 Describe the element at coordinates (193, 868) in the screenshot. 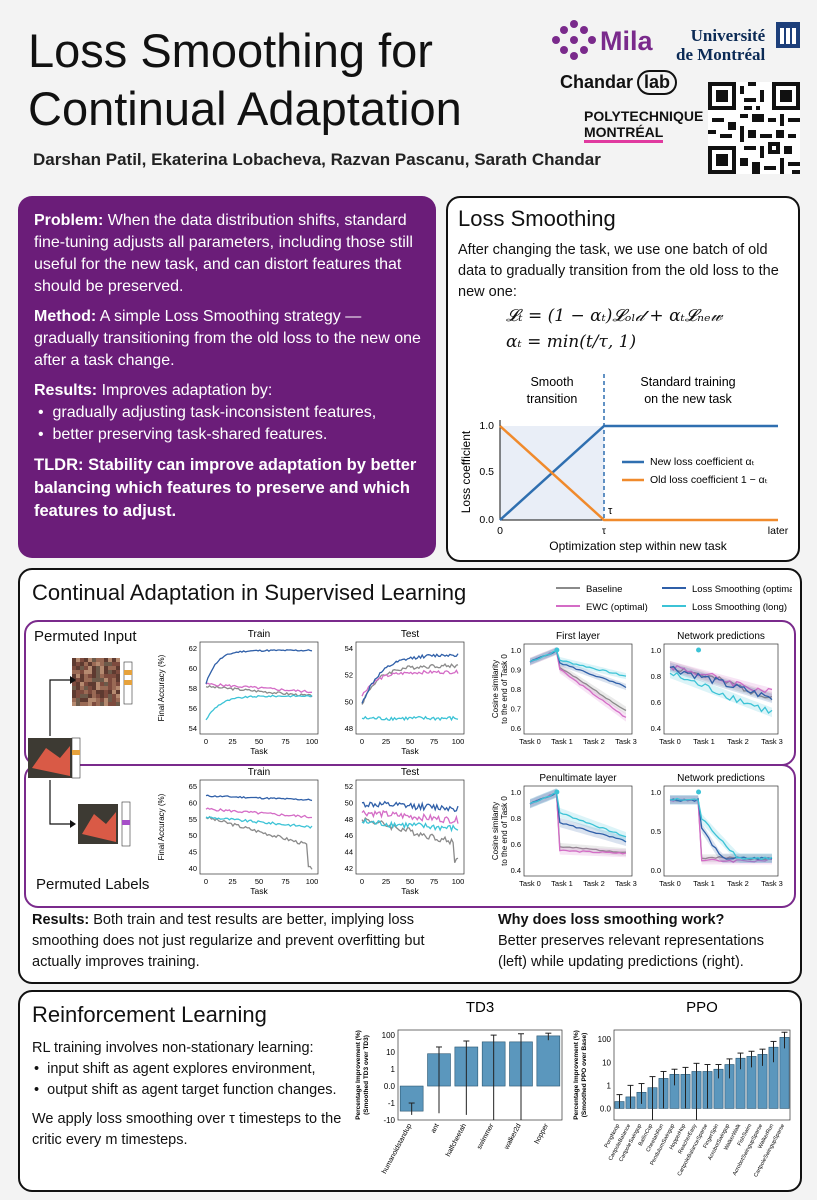

I see `y-tick-label: 40` at that location.